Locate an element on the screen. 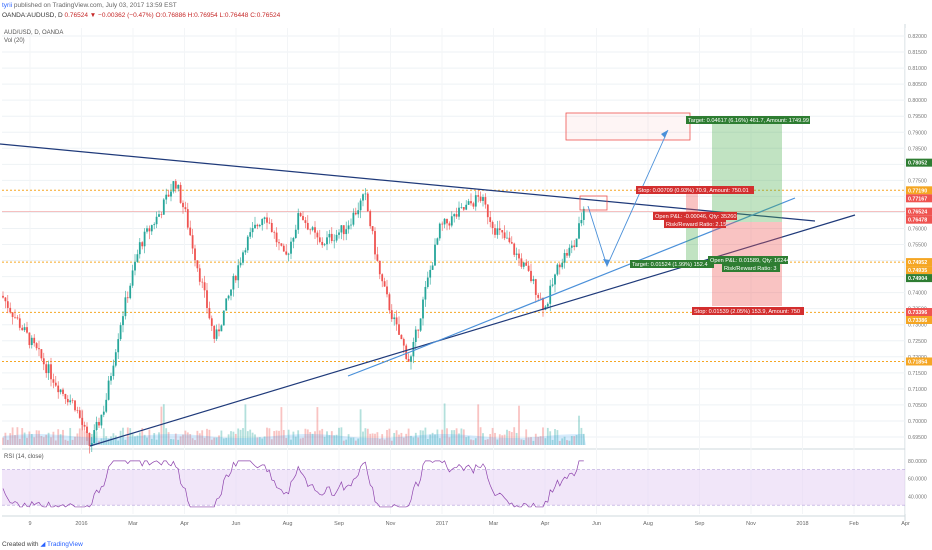 The width and height of the screenshot is (932, 550). target-label-2-bg is located at coordinates (672, 264).